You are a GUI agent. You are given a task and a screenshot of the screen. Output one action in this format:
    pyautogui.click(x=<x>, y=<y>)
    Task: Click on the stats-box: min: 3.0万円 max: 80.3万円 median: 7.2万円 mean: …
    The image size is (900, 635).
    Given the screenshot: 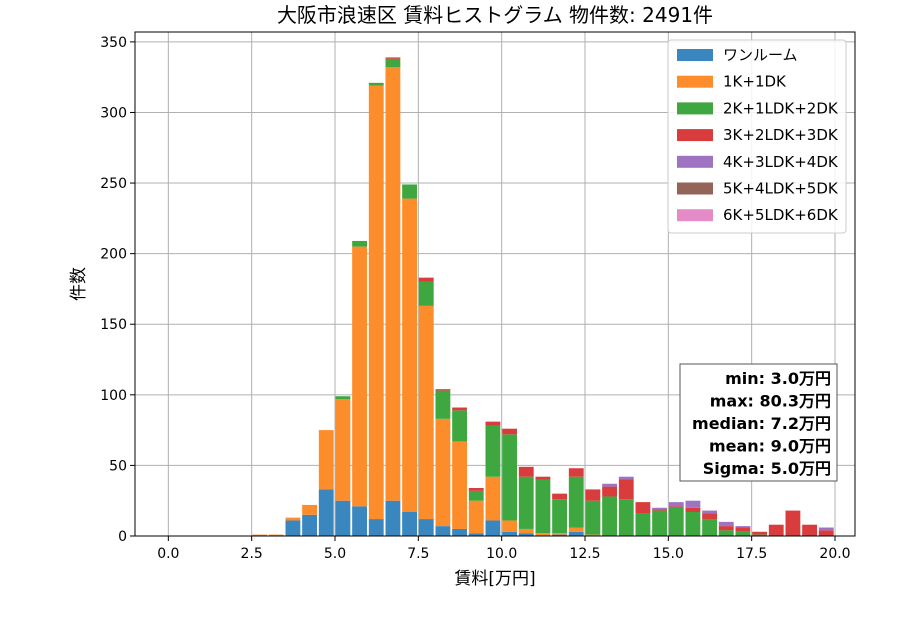 What is the action you would take?
    pyautogui.click(x=758, y=422)
    